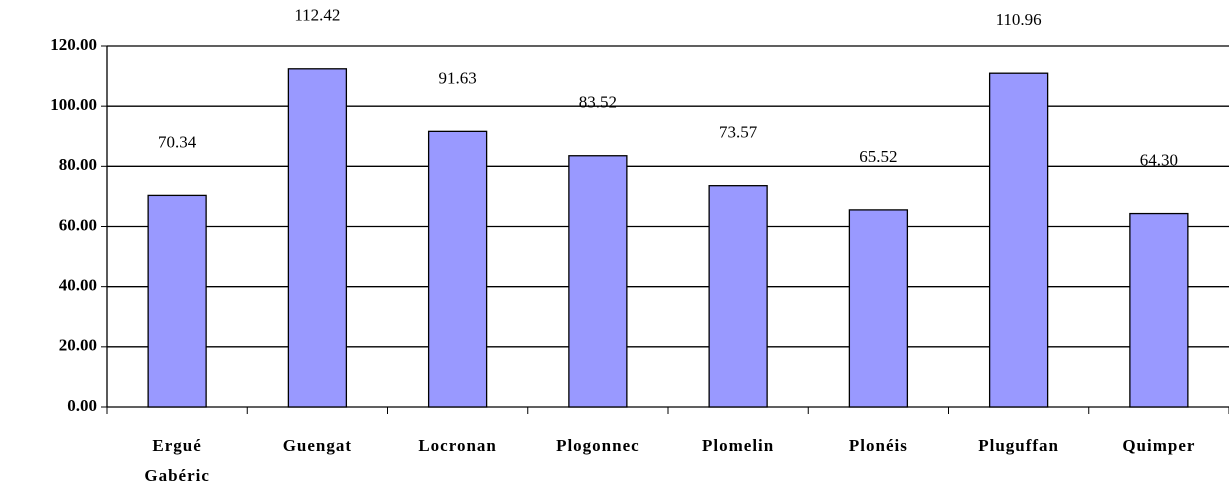 Image resolution: width=1229 pixels, height=497 pixels. What do you see at coordinates (598, 102) in the screenshot?
I see `value-label: 83.52` at bounding box center [598, 102].